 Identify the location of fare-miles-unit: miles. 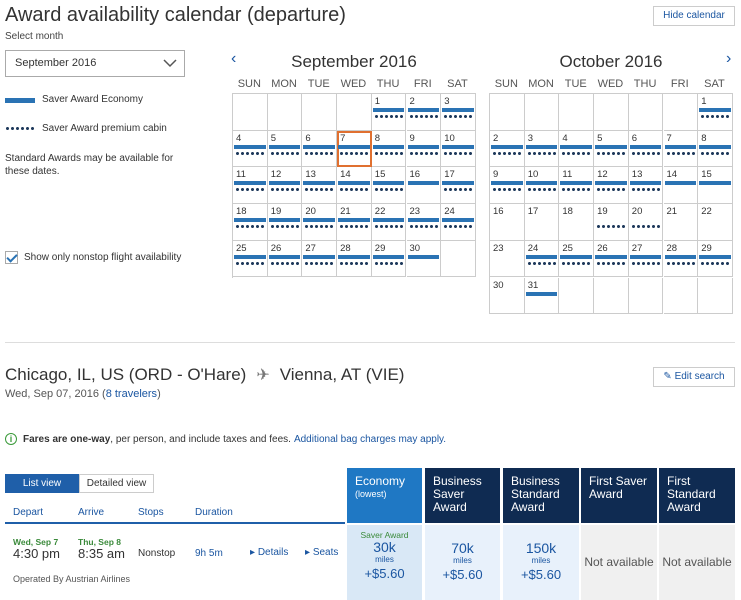
(384, 559).